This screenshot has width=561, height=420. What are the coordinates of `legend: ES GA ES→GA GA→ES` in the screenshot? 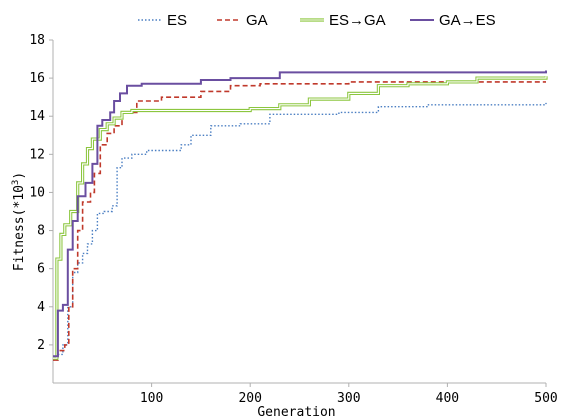 It's located at (317, 20).